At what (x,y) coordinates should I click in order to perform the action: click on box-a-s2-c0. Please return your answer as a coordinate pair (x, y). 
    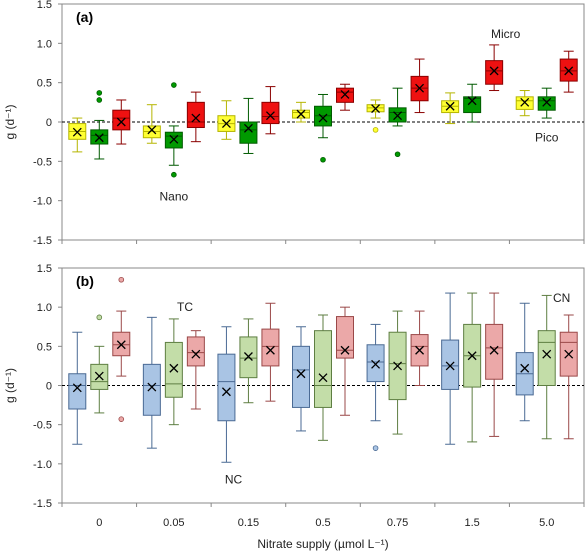
    Looking at the image, I should click on (121, 122).